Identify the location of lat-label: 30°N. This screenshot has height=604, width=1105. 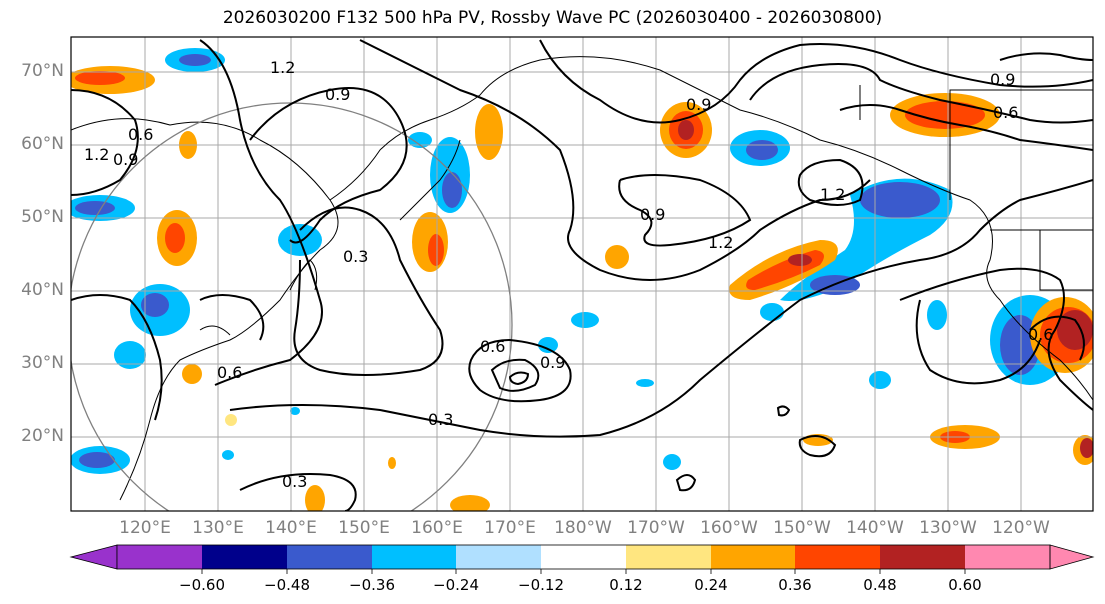
(42, 363).